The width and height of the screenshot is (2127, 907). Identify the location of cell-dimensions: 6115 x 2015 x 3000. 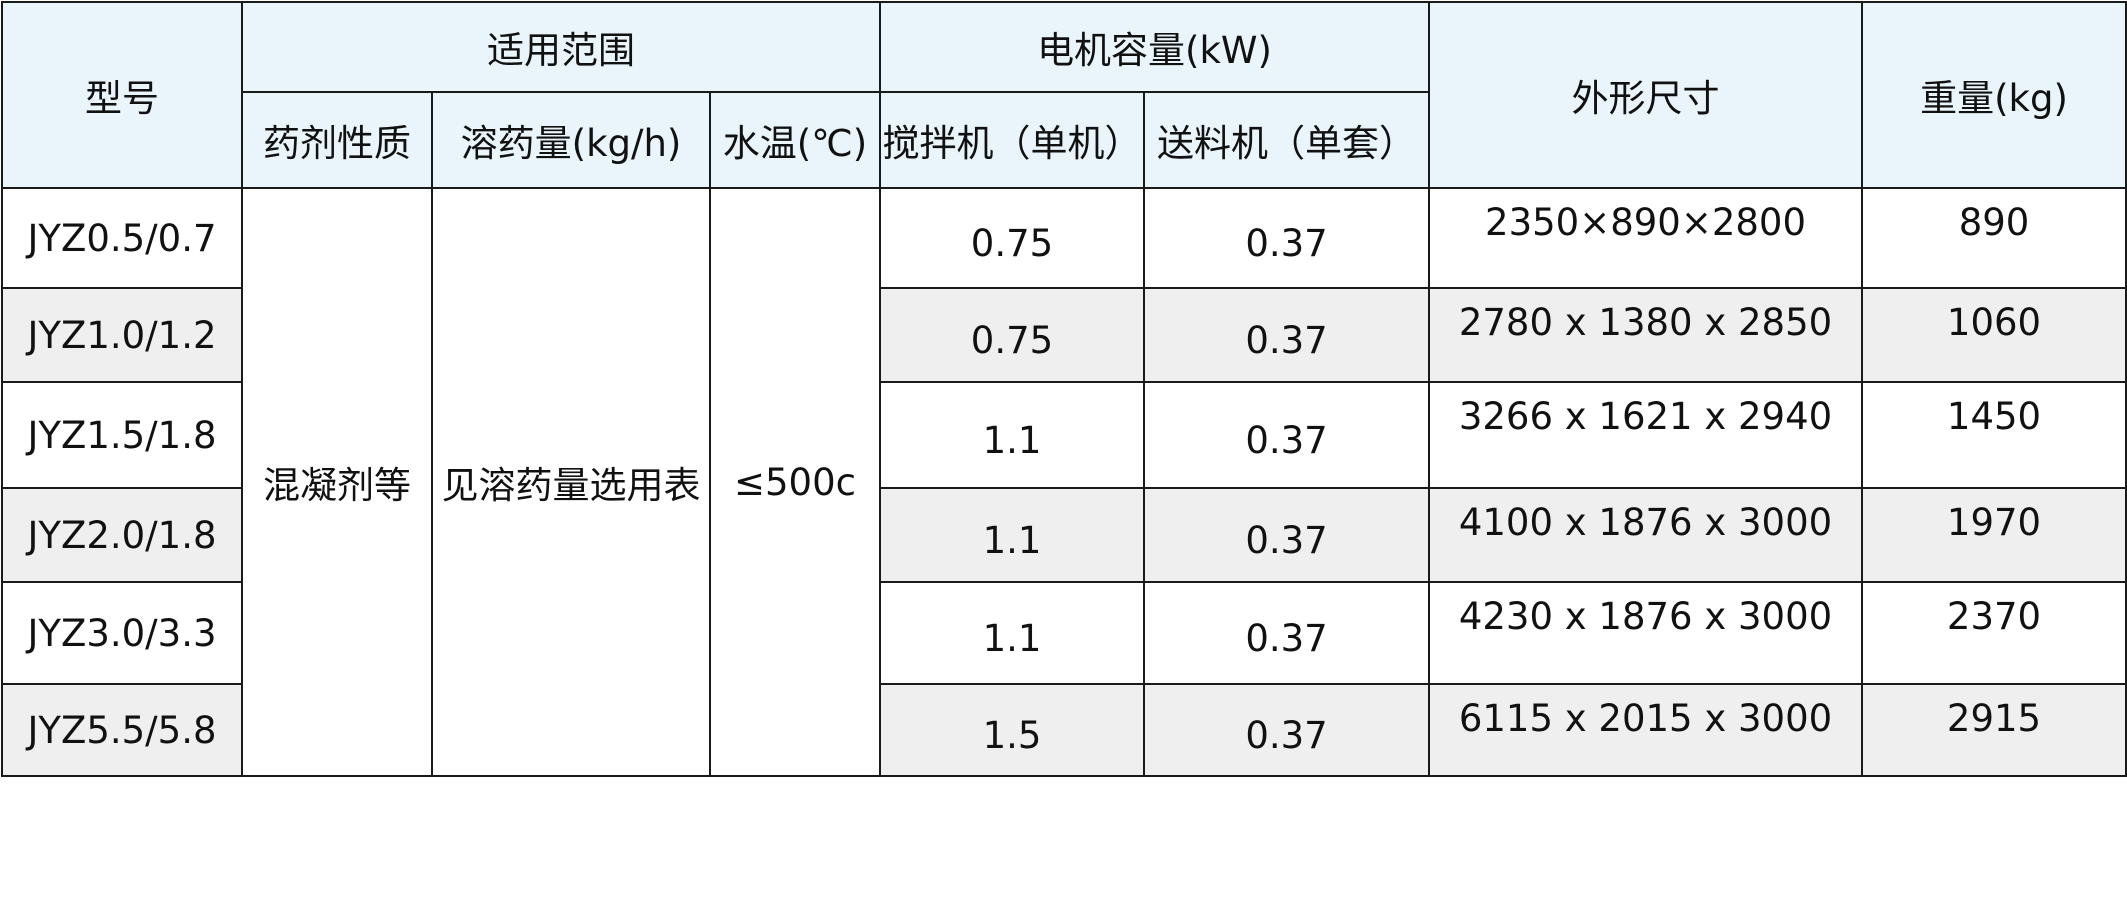
(1646, 730).